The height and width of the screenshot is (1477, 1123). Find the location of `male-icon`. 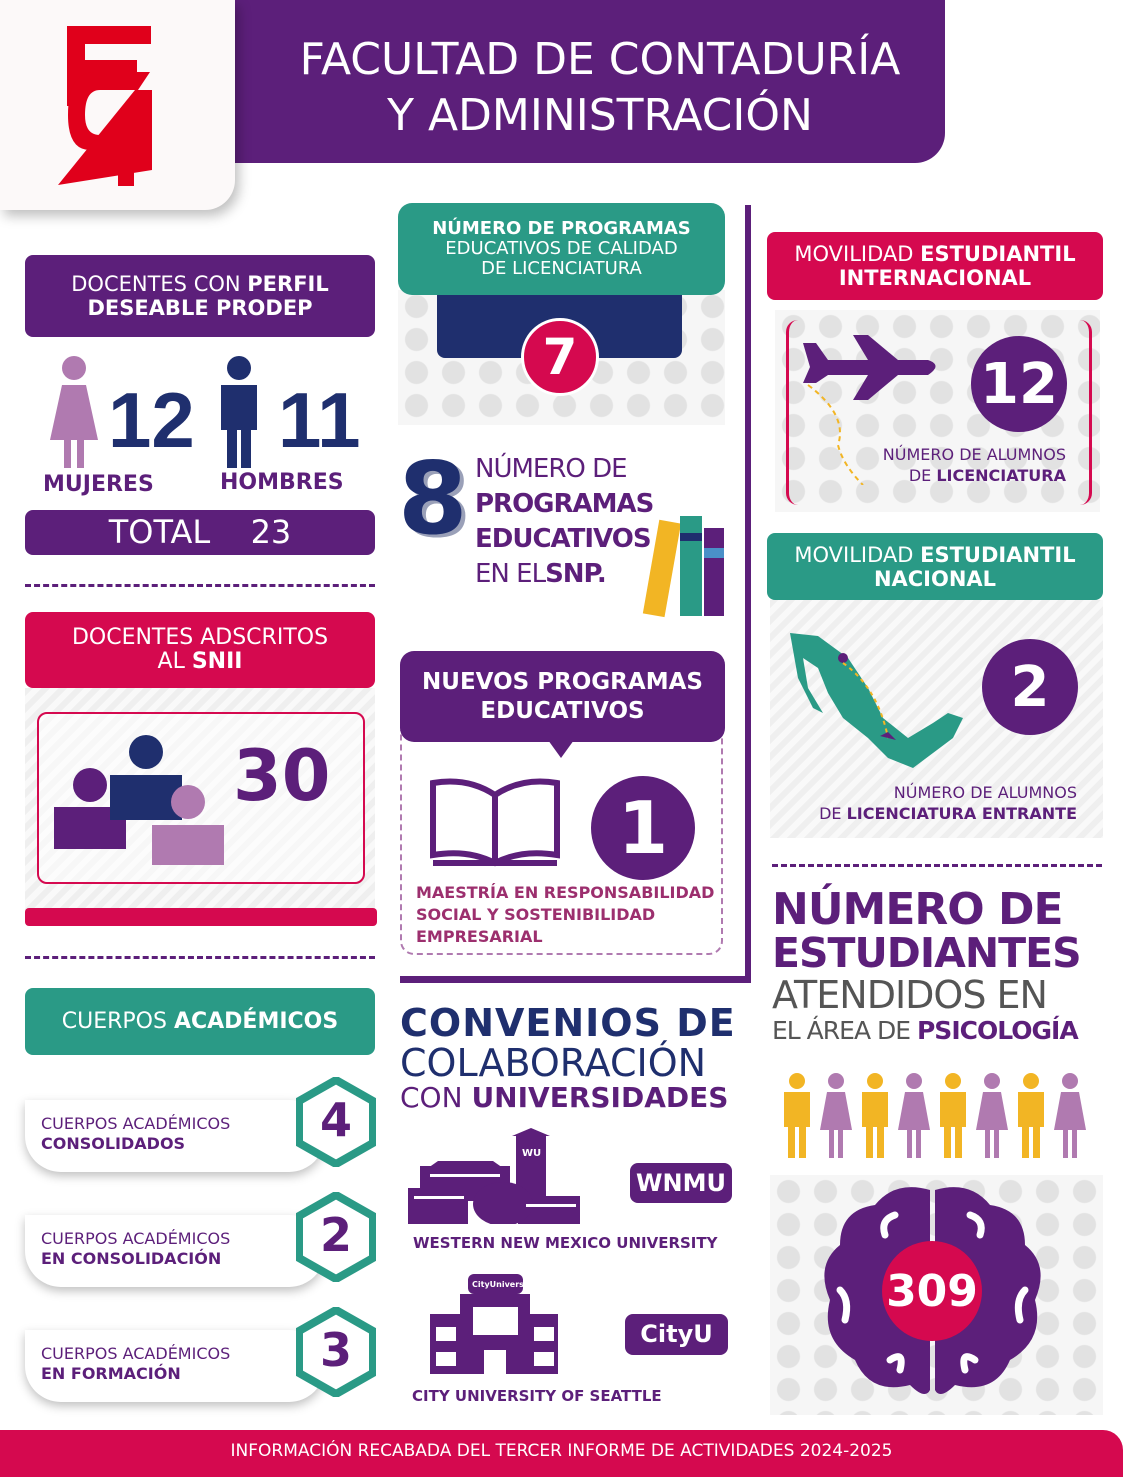

male-icon is located at coordinates (239, 412).